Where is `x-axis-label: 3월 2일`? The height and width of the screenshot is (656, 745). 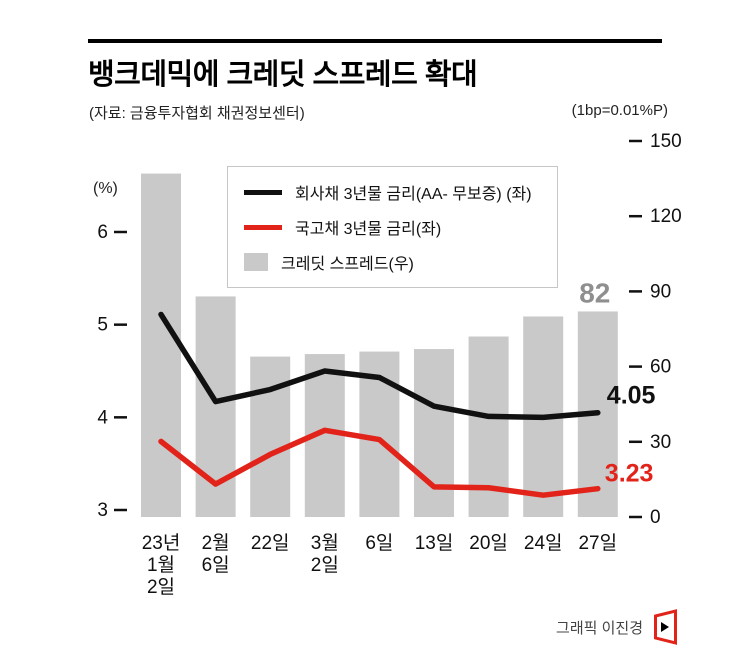 x-axis-label: 3월 2일 is located at coordinates (325, 554).